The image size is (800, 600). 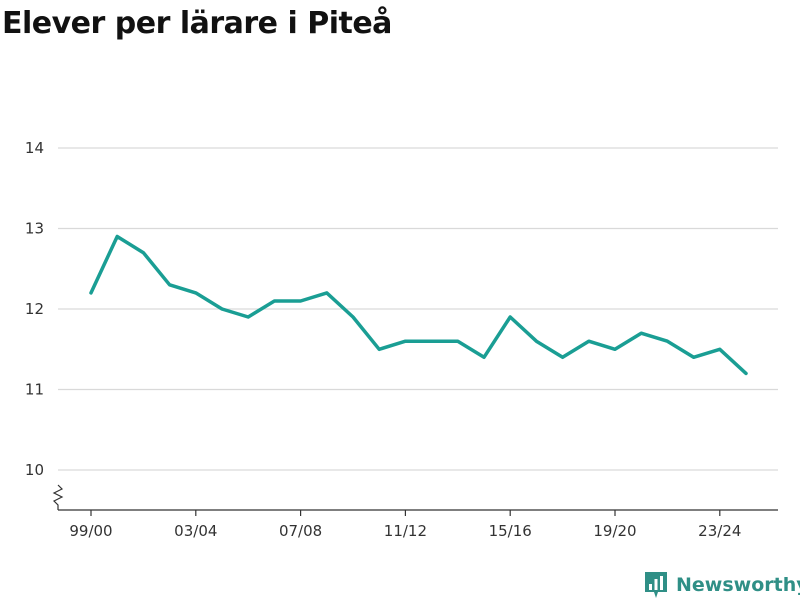 I want to click on x-tick-label: 19/20, so click(x=614, y=531).